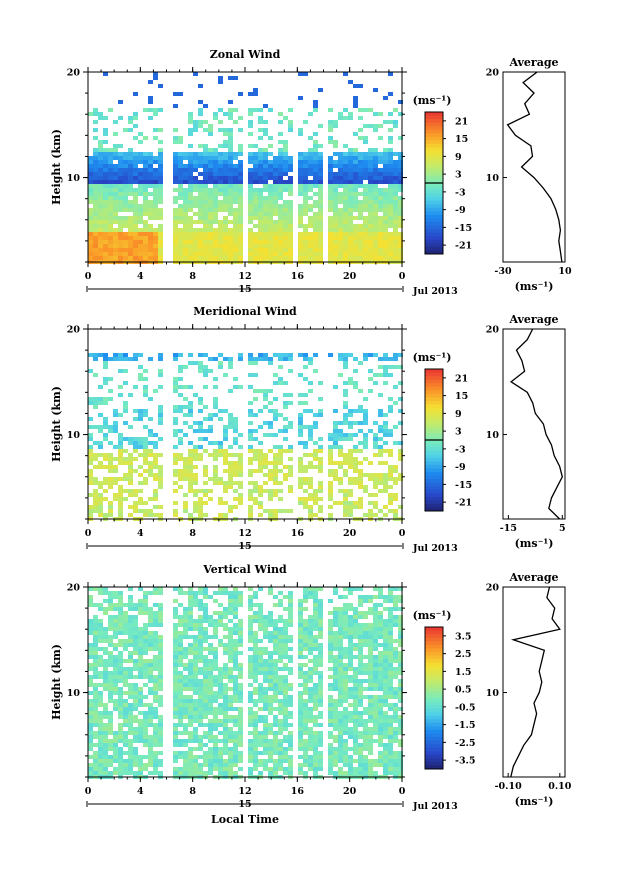  Describe the element at coordinates (244, 791) in the screenshot. I see `x-tick-label: 12` at that location.